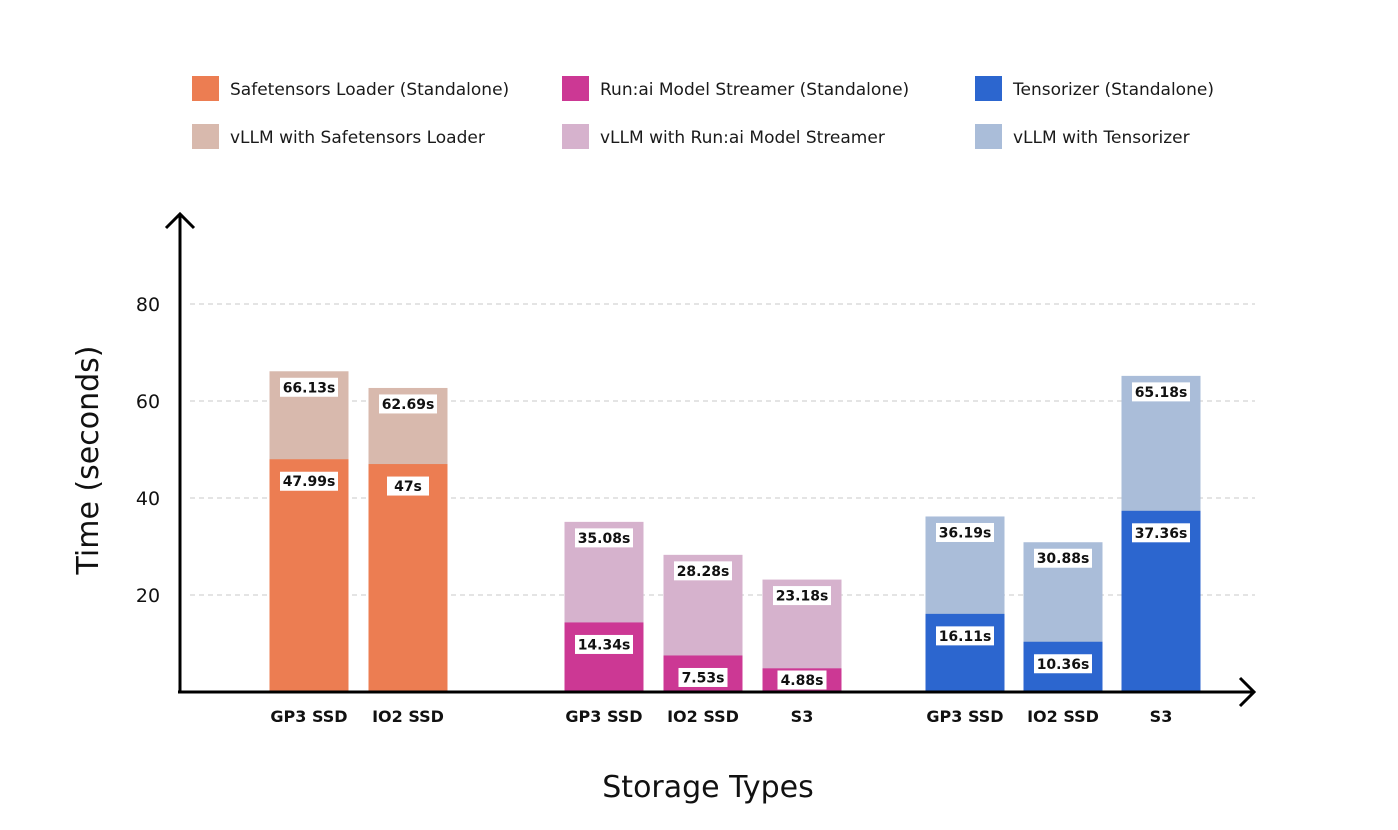 The width and height of the screenshot is (1398, 830). Describe the element at coordinates (604, 657) in the screenshot. I see `bar-standalone-g2-gp3-ssd` at that location.